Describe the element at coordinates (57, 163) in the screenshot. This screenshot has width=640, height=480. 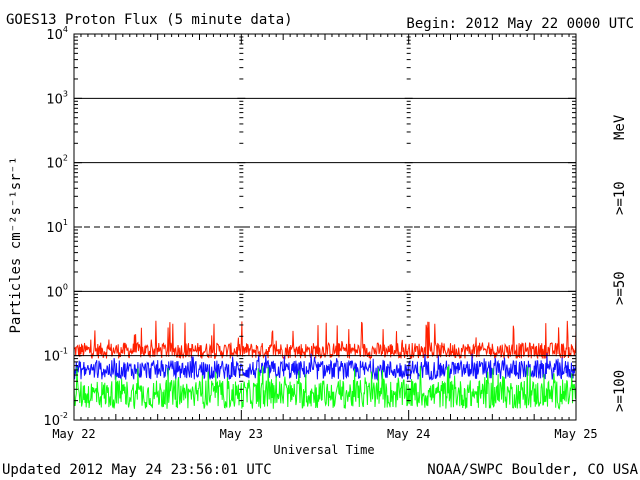
I see `y-tick-label: 10²` at that location.